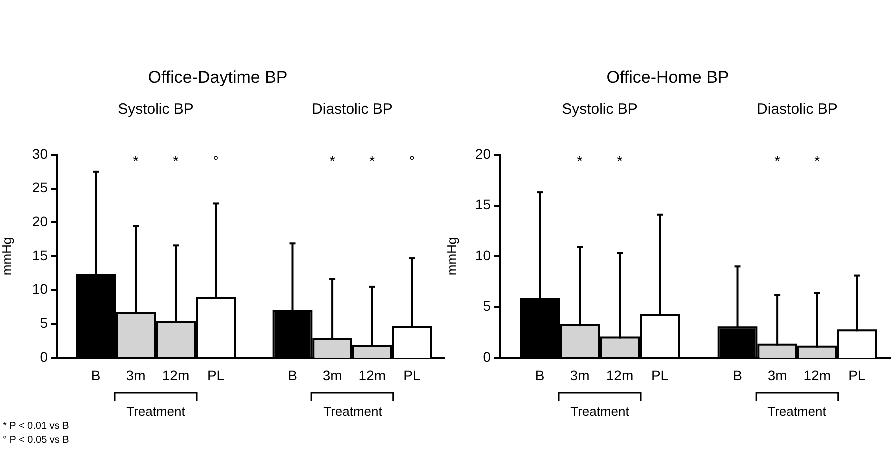 Image resolution: width=891 pixels, height=464 pixels. I want to click on y-tick-label: 25, so click(40, 188).